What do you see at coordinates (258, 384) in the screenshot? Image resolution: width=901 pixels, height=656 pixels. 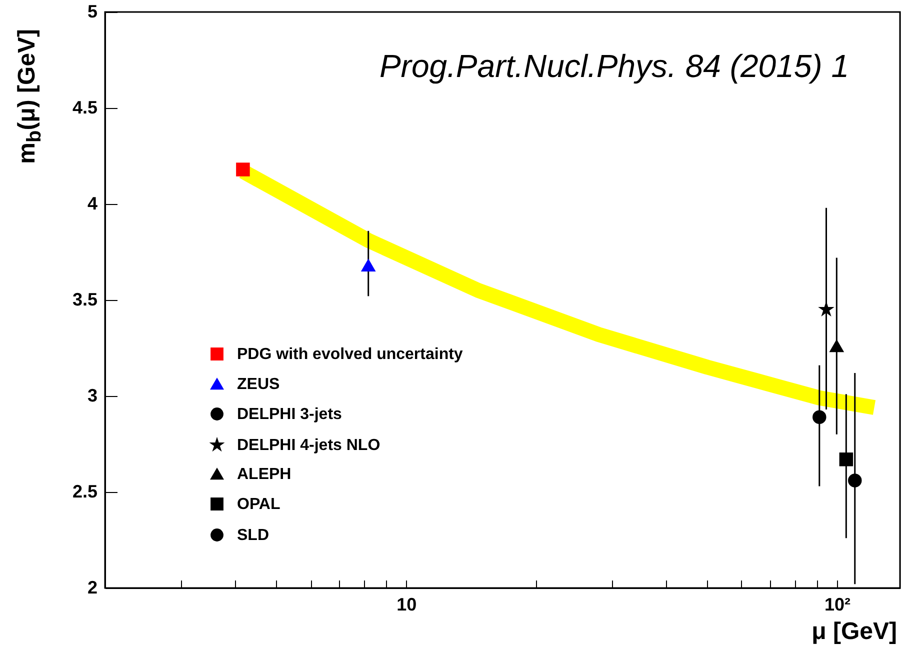 I see `legend-label: ZEUS` at bounding box center [258, 384].